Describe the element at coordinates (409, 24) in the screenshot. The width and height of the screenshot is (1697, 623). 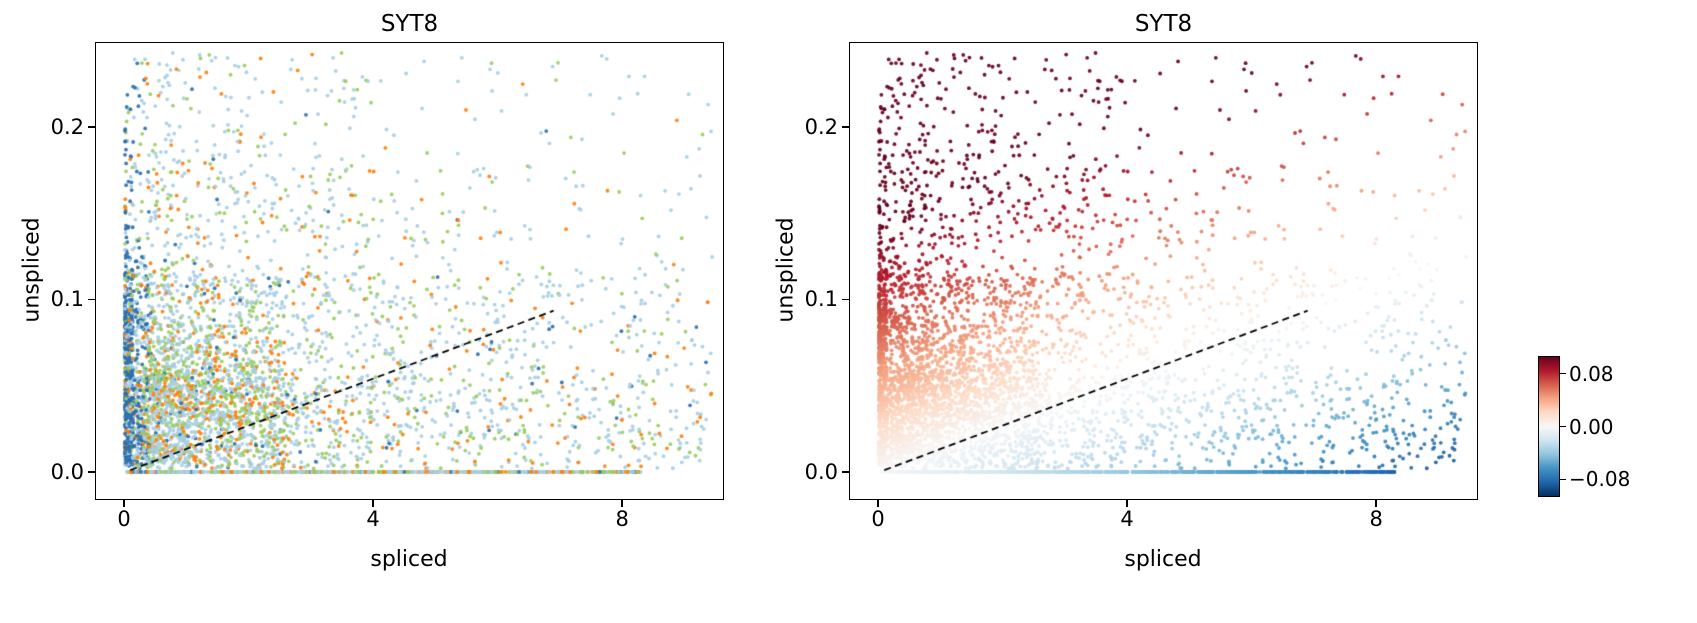
I see `left-plot-title: SYT8` at that location.